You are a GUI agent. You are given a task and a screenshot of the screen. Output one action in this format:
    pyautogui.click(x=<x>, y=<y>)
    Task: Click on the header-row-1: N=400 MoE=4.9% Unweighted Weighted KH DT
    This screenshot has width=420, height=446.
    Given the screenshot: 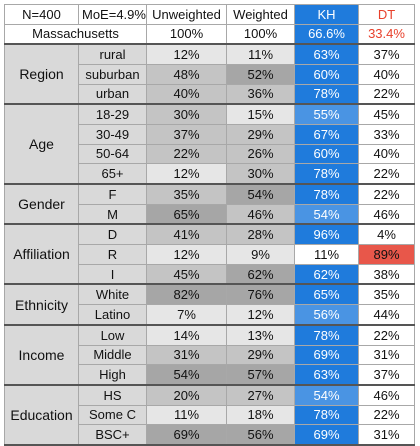 What is the action you would take?
    pyautogui.click(x=209, y=14)
    